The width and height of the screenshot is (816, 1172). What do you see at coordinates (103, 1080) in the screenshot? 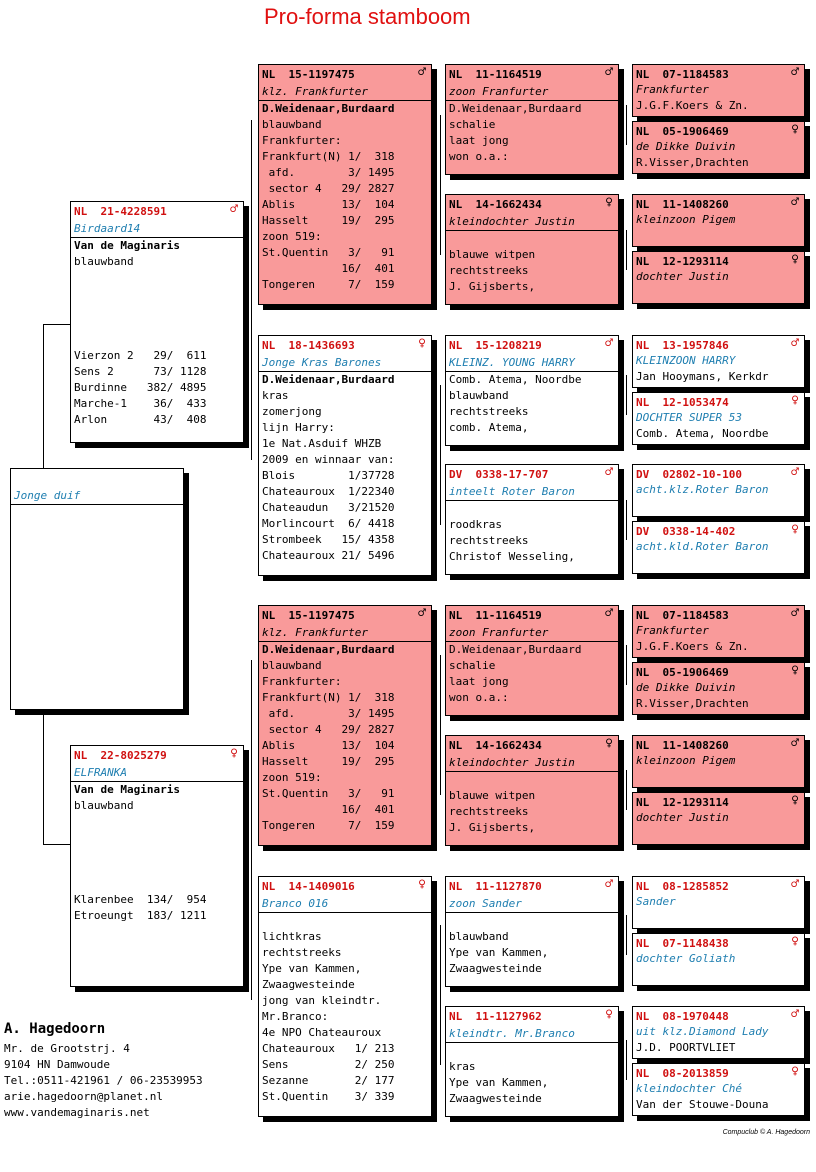
I see `phone: Tel.:0511-421961 / 06-23539953` at bounding box center [103, 1080].